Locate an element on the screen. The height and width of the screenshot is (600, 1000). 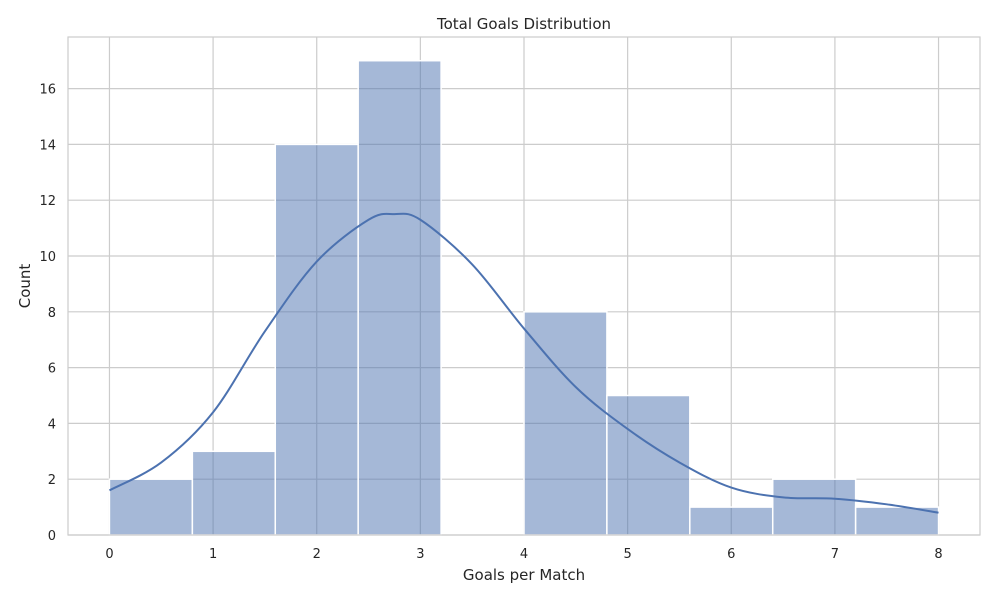
x-tick-label: 3 is located at coordinates (420, 554).